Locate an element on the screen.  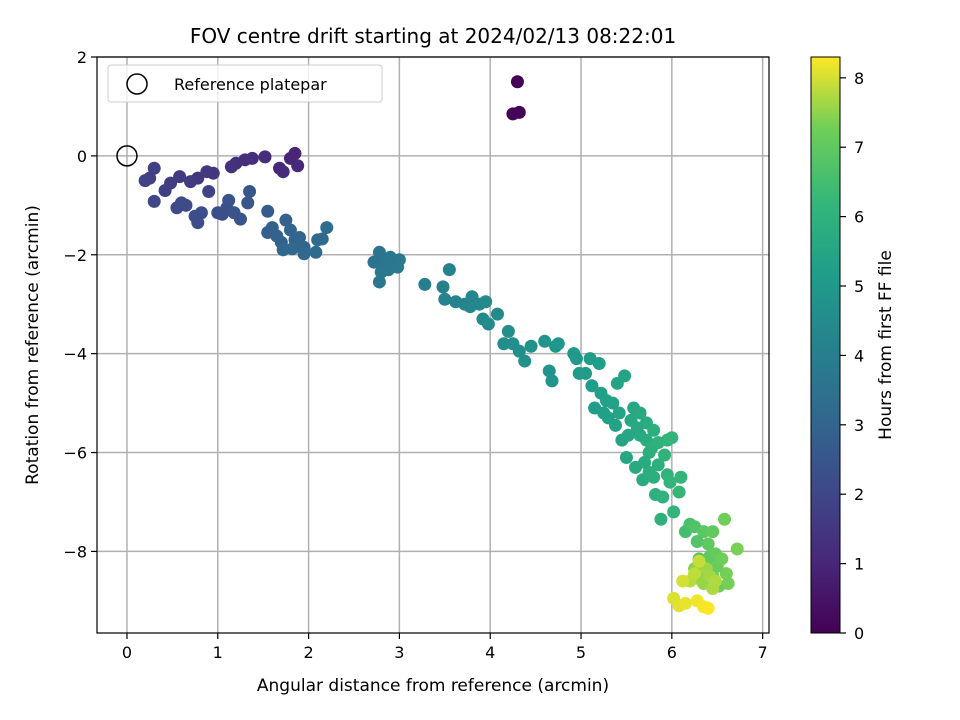
colorbar is located at coordinates (825, 345).